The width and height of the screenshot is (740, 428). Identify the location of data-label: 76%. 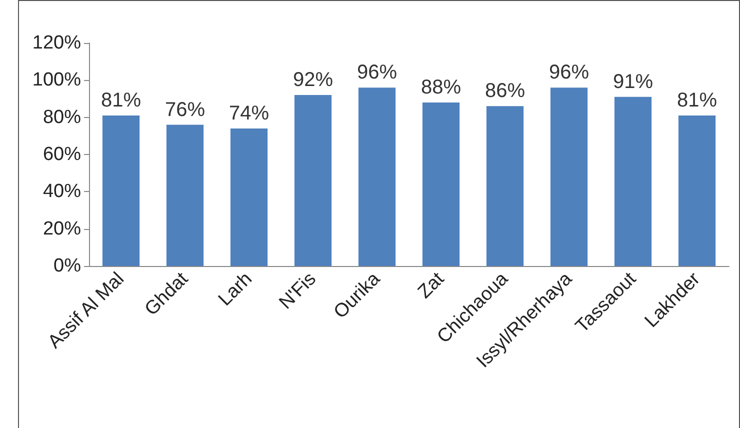
(185, 109).